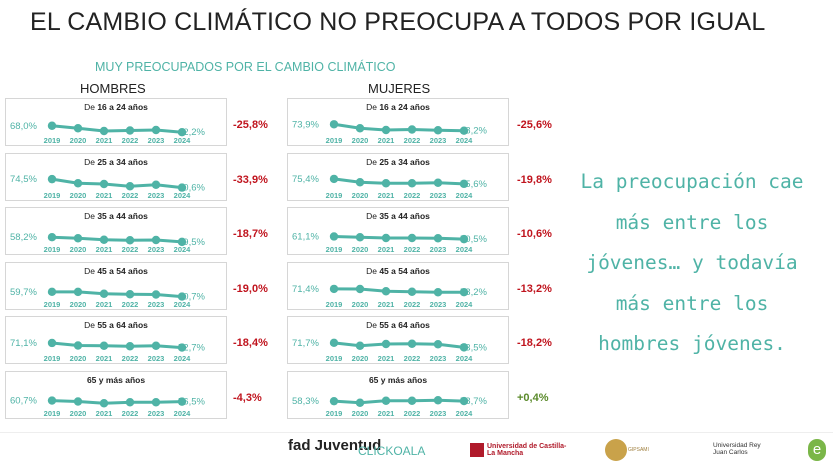 The height and width of the screenshot is (467, 833). What do you see at coordinates (473, 239) in the screenshot?
I see `data-label-last: 50,5%` at bounding box center [473, 239].